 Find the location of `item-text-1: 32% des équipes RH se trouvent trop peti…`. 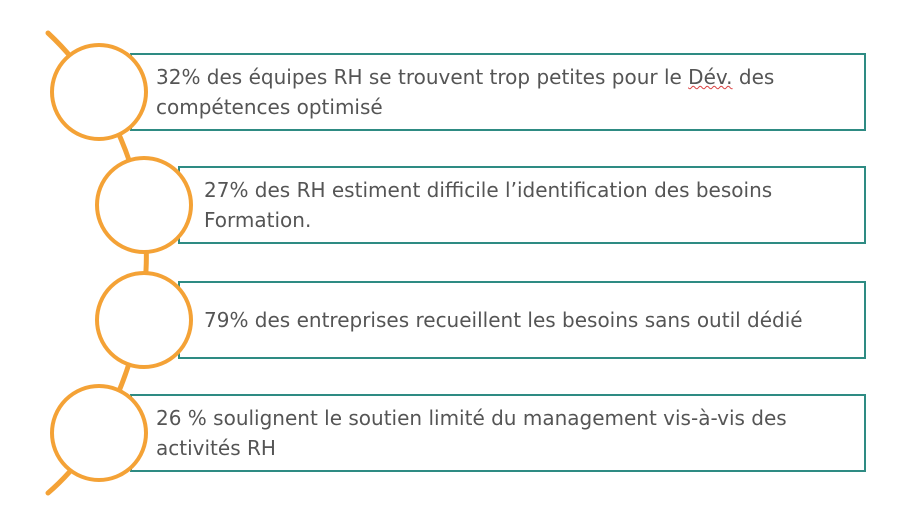

item-text-1: 32% des équipes RH se trouvent trop peti… is located at coordinates (498, 92).